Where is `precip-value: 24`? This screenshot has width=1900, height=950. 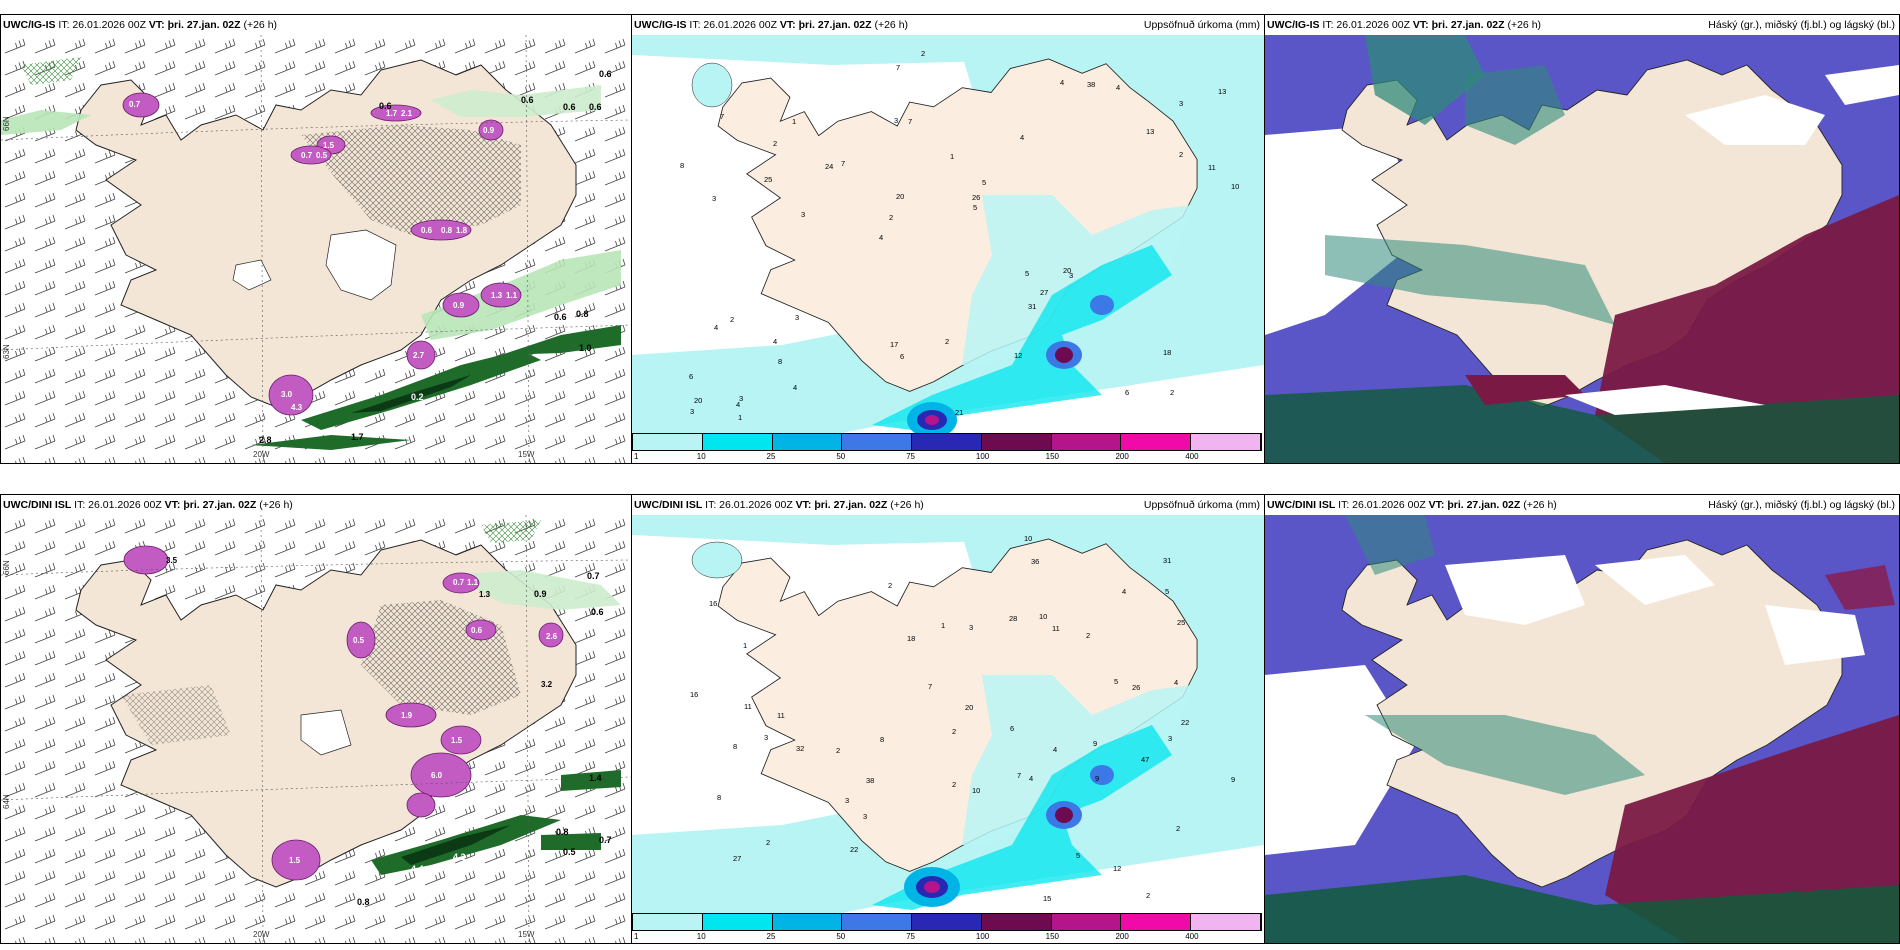 precip-value: 24 is located at coordinates (829, 166).